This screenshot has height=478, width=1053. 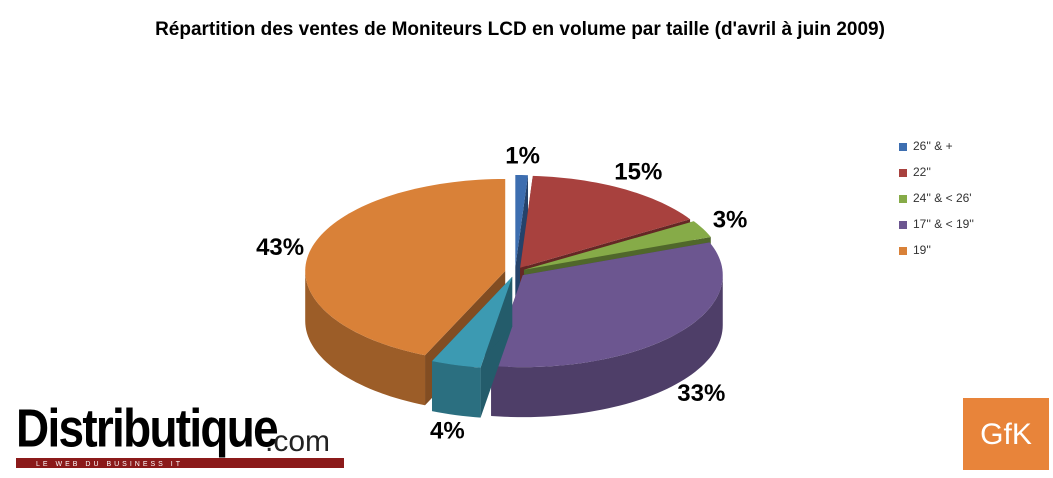 I want to click on legend-label: 26'' & +, so click(x=933, y=146).